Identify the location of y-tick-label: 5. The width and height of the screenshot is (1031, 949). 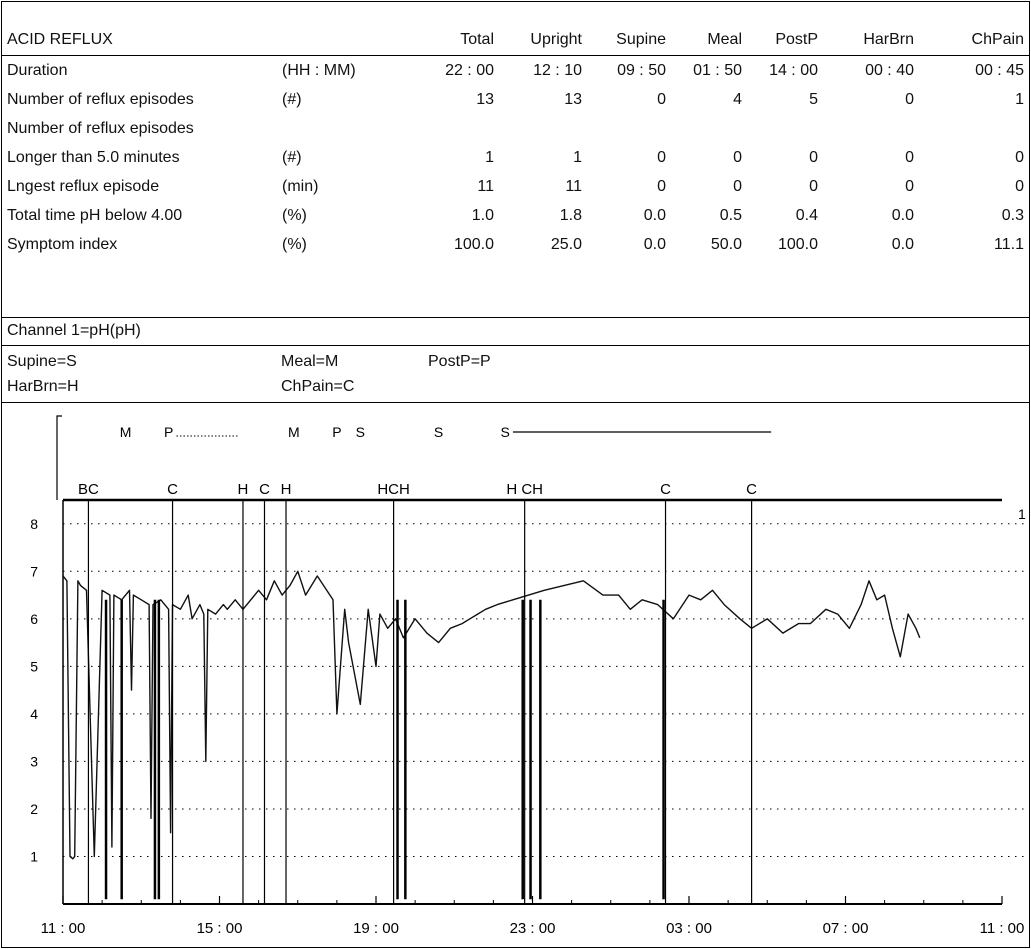
(34, 666).